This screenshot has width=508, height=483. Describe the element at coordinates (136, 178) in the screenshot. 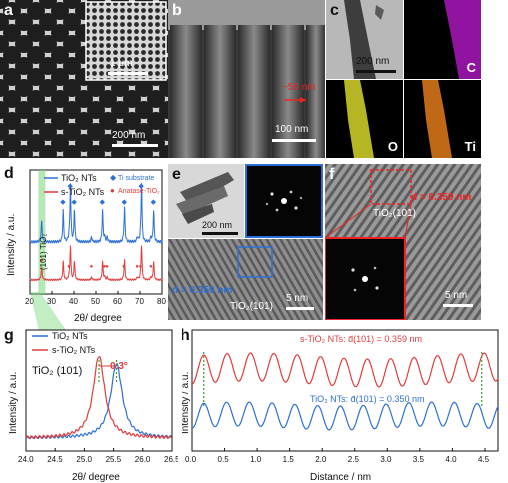

I see `marker-legend-ti: Ti substrate` at that location.